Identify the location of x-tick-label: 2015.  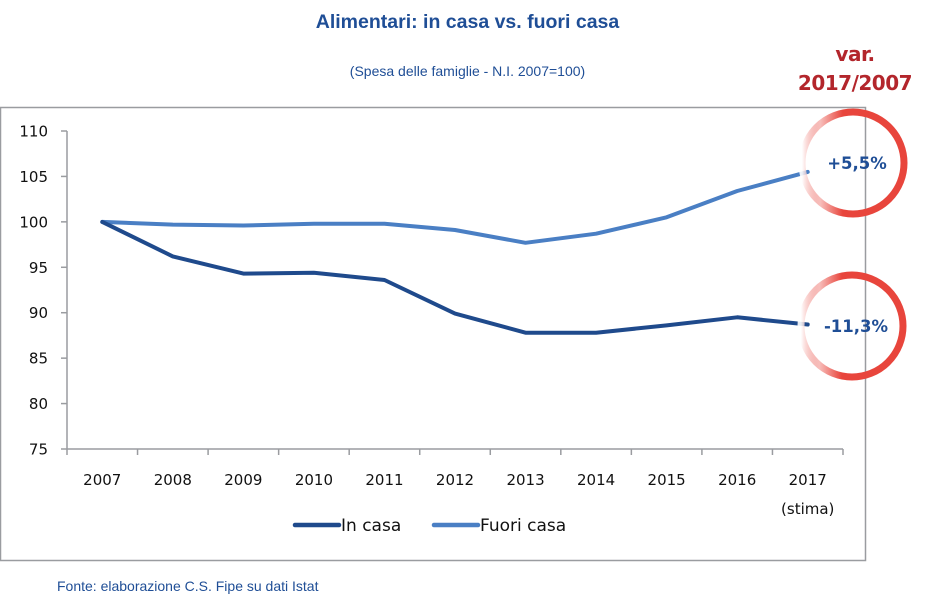
(667, 480).